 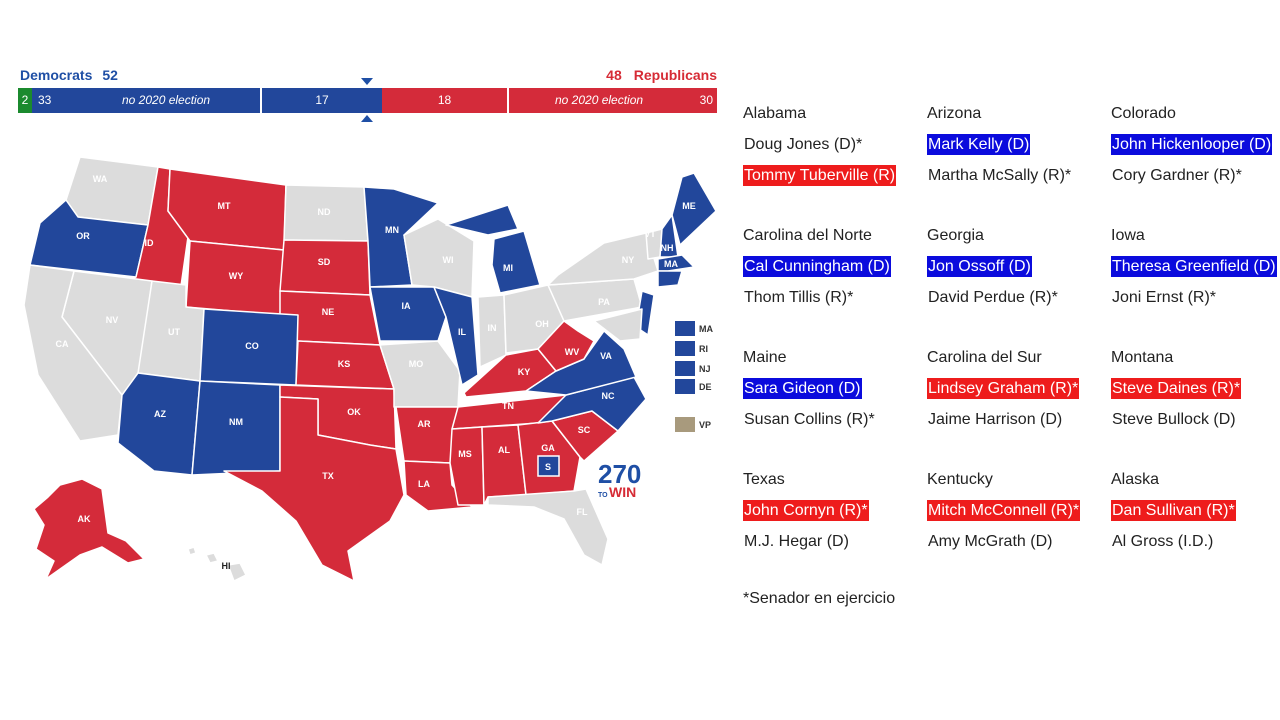 I want to click on rep-no-election-text: no 2020 election, so click(x=599, y=100).